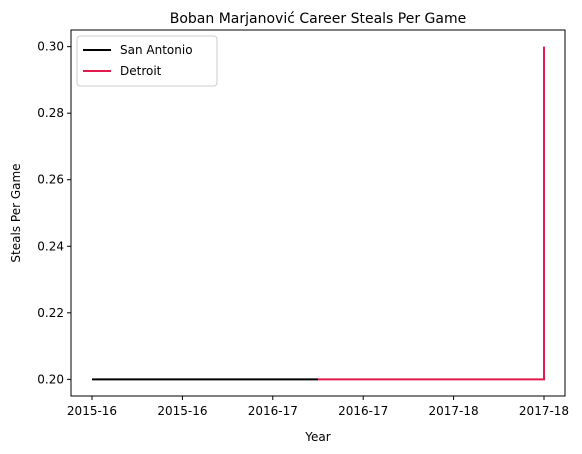 Image resolution: width=582 pixels, height=454 pixels. I want to click on y-tick-label: 0.24, so click(50, 246).